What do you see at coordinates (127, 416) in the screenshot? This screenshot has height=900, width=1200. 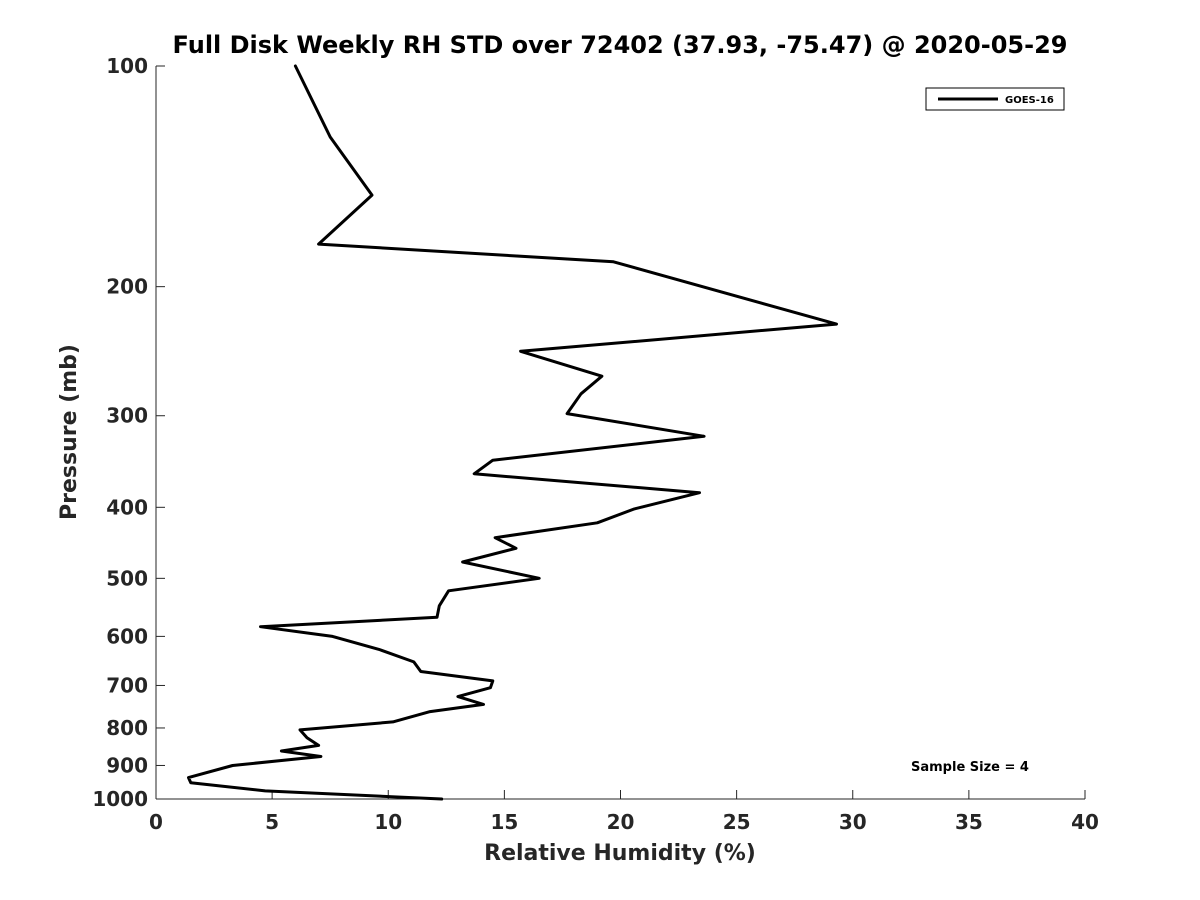 I see `y-tick-label: 300` at bounding box center [127, 416].